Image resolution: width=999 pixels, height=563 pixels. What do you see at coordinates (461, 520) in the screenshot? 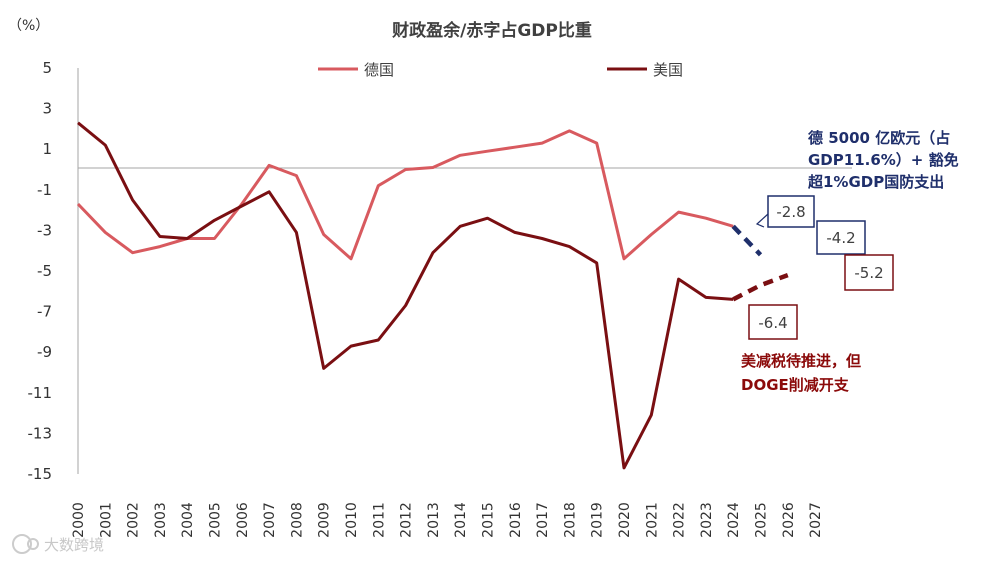
I see `x-tick-label: 2014` at bounding box center [461, 520].